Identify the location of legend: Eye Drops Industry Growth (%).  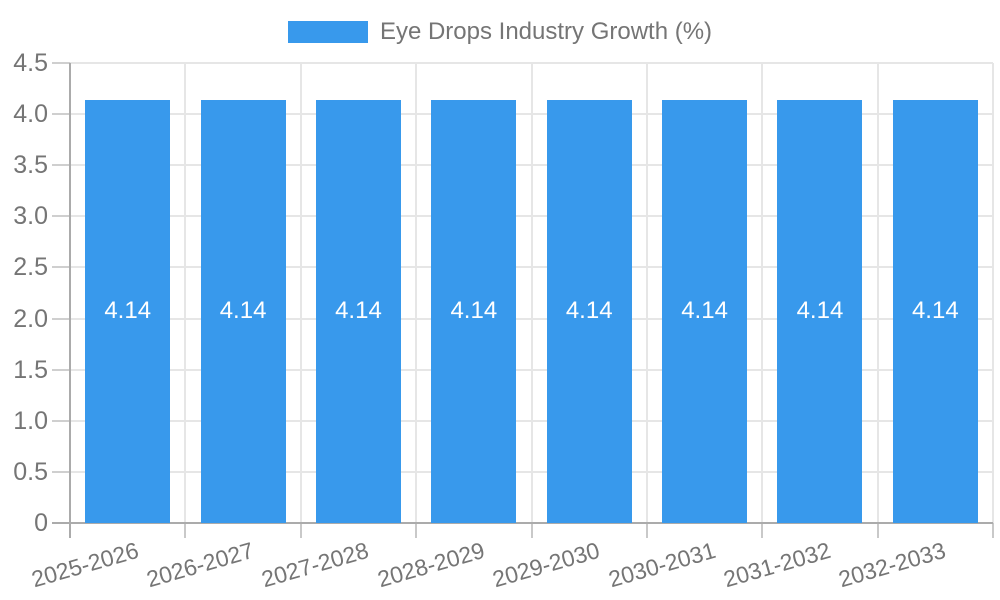
(500, 32).